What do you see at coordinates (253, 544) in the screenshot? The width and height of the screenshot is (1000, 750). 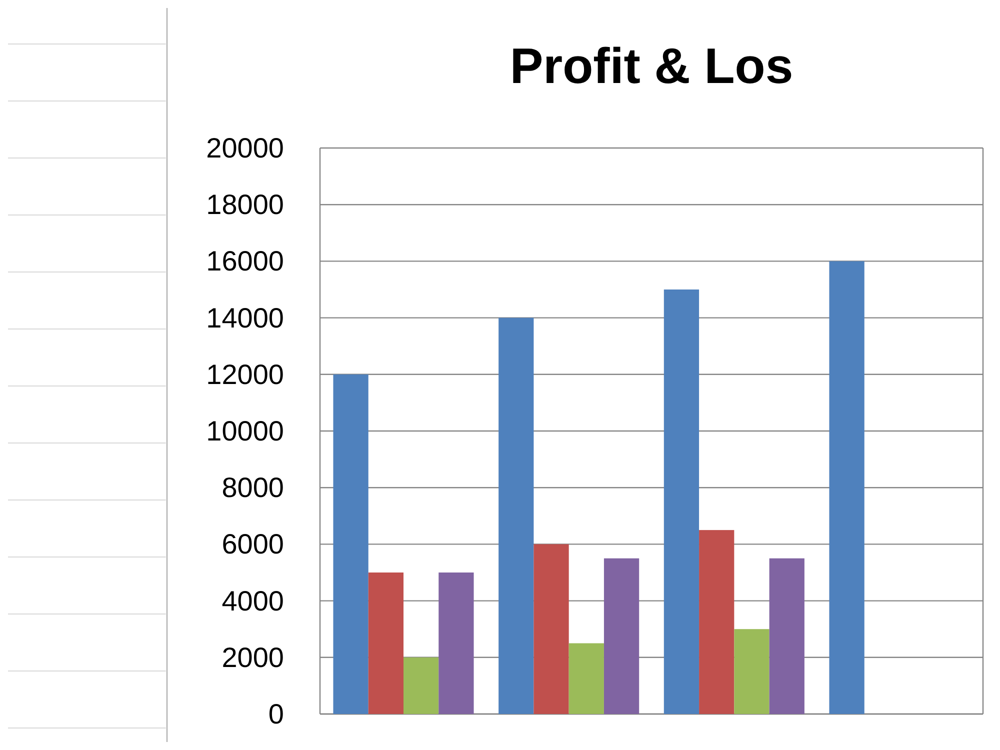 I see `y-tick-label: 6000` at bounding box center [253, 544].